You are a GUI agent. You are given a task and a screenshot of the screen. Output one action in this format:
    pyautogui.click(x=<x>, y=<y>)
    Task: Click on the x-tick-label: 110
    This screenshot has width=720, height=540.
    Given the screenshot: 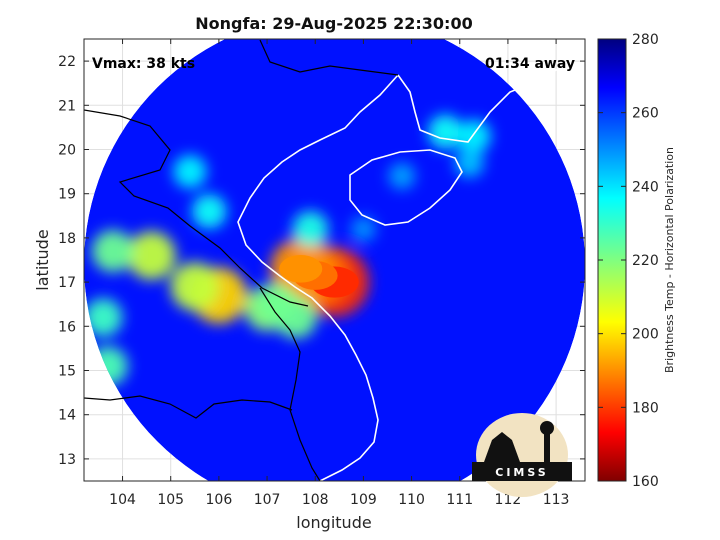 What is the action you would take?
    pyautogui.click(x=411, y=500)
    